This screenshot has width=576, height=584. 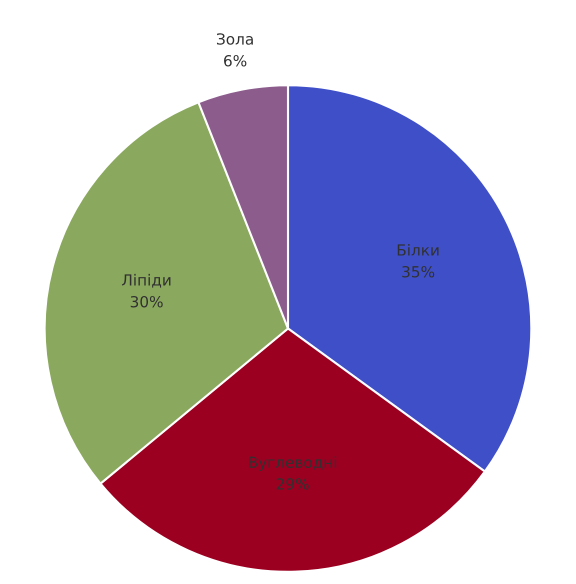 What do you see at coordinates (235, 60) in the screenshot?
I see `data-label: 6%` at bounding box center [235, 60].